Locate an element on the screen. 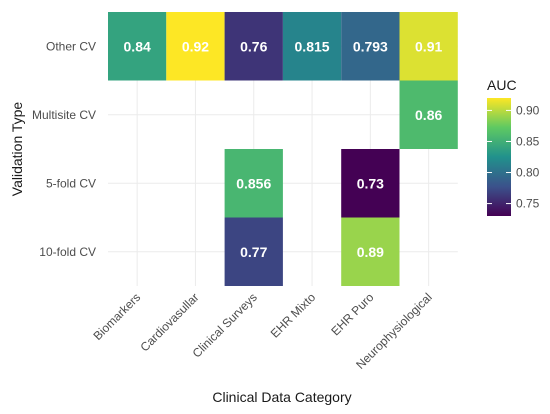 This screenshot has height=414, width=550. x-tick-label: EHR Puro is located at coordinates (352, 314).